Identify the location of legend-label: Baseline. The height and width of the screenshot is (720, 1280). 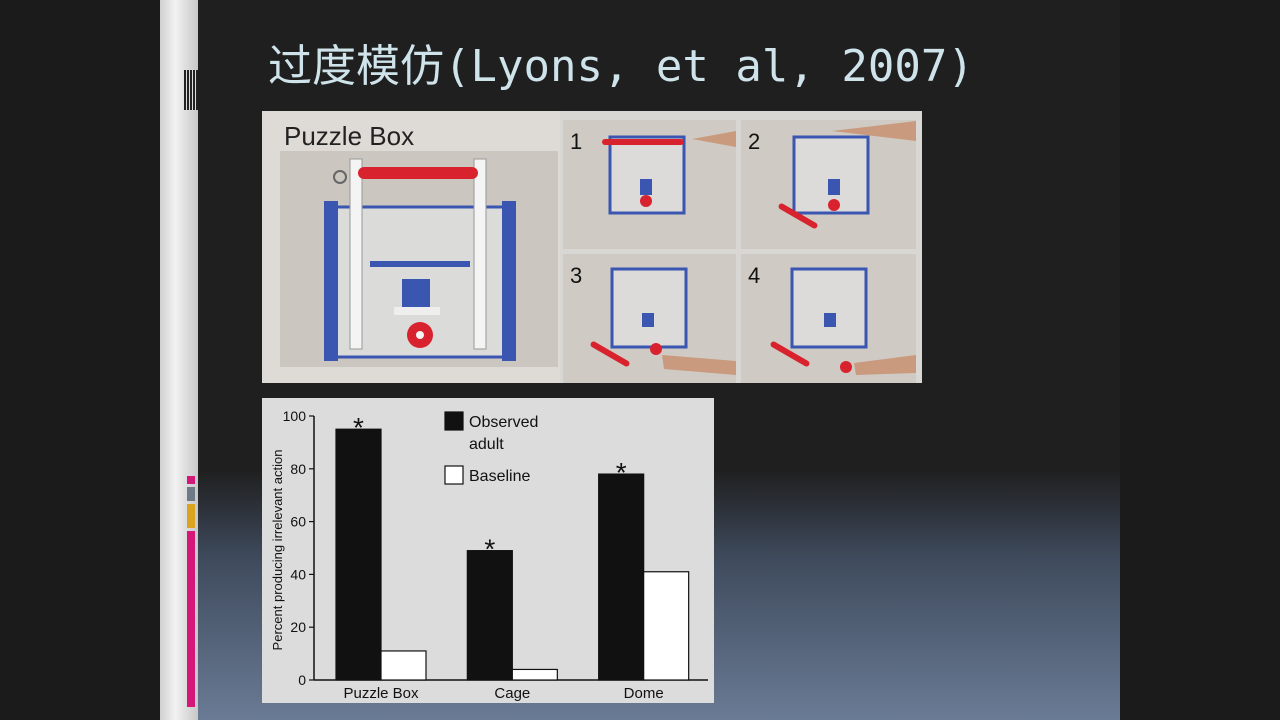
(499, 476).